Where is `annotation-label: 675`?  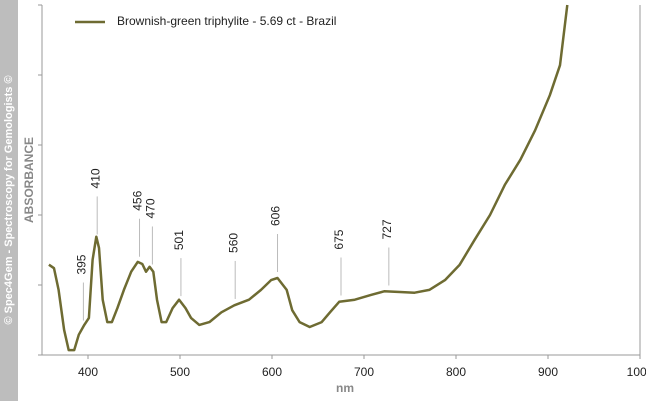
annotation-label: 675 is located at coordinates (339, 239).